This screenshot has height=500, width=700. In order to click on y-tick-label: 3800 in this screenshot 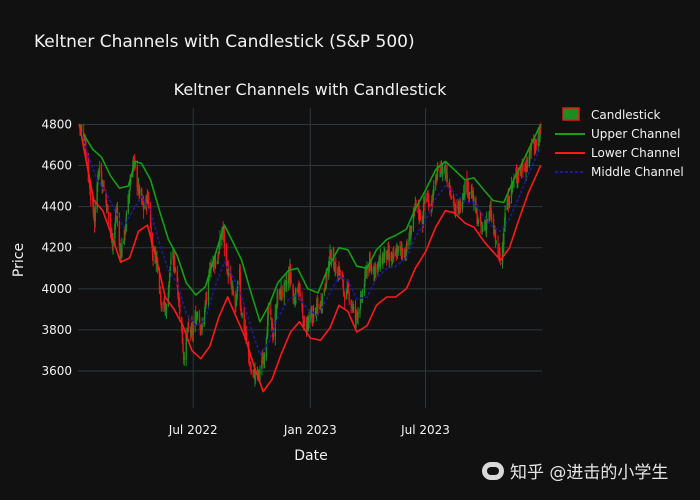, I will do `click(56, 330)`.